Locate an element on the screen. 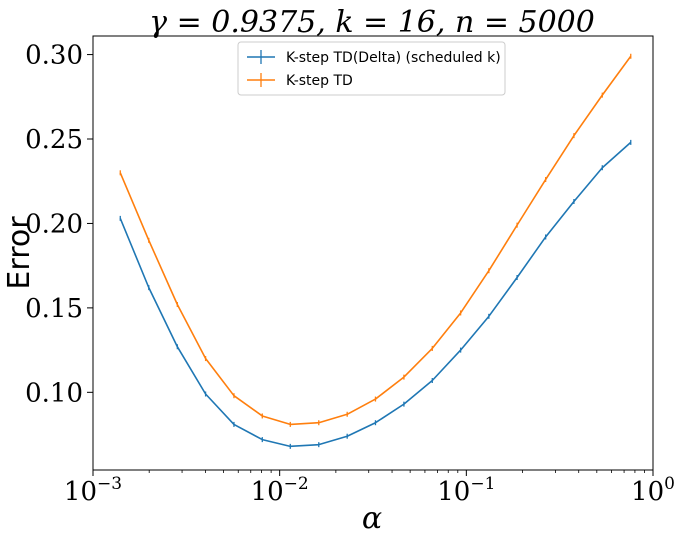  legend-box is located at coordinates (371, 68).